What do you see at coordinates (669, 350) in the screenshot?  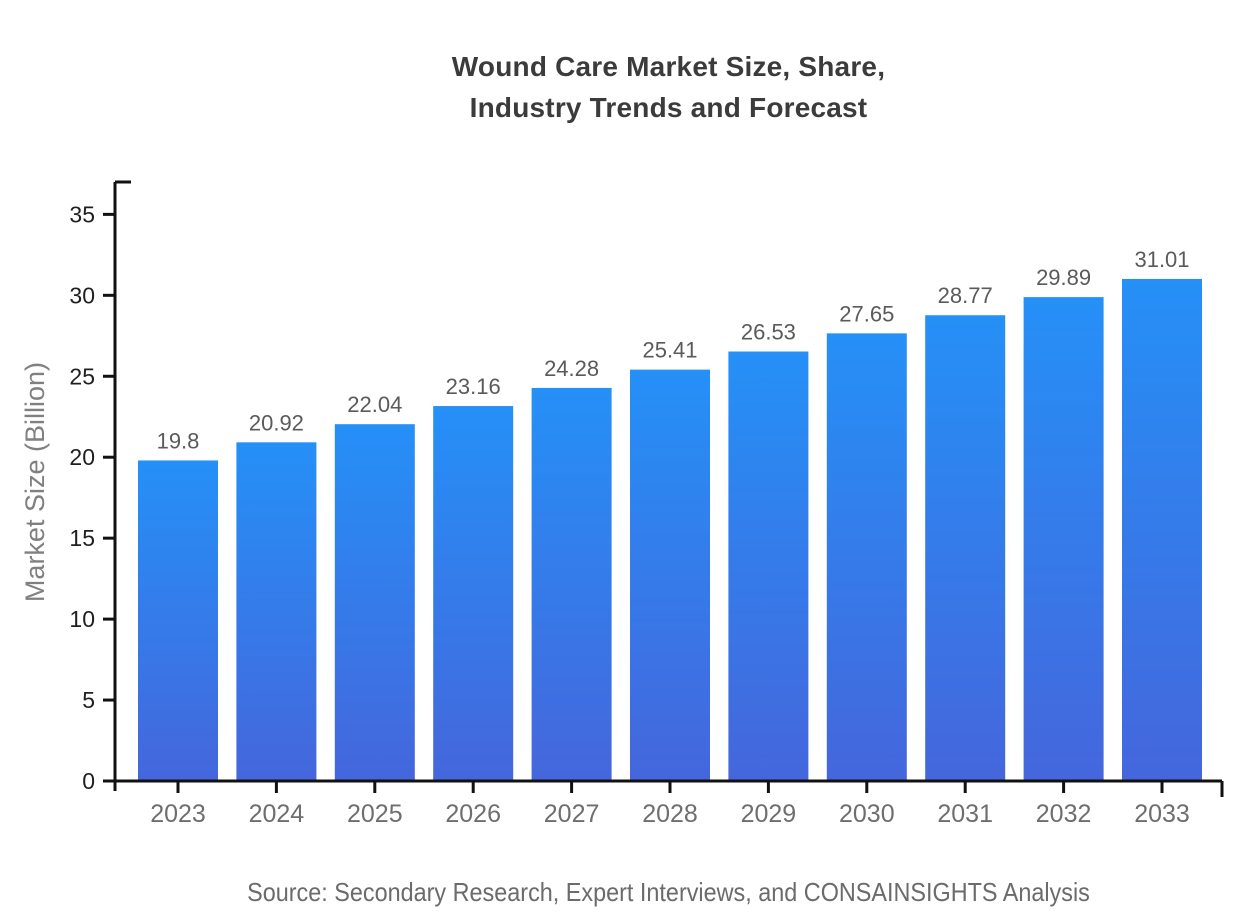 I see `value-label: 25.41` at bounding box center [669, 350].